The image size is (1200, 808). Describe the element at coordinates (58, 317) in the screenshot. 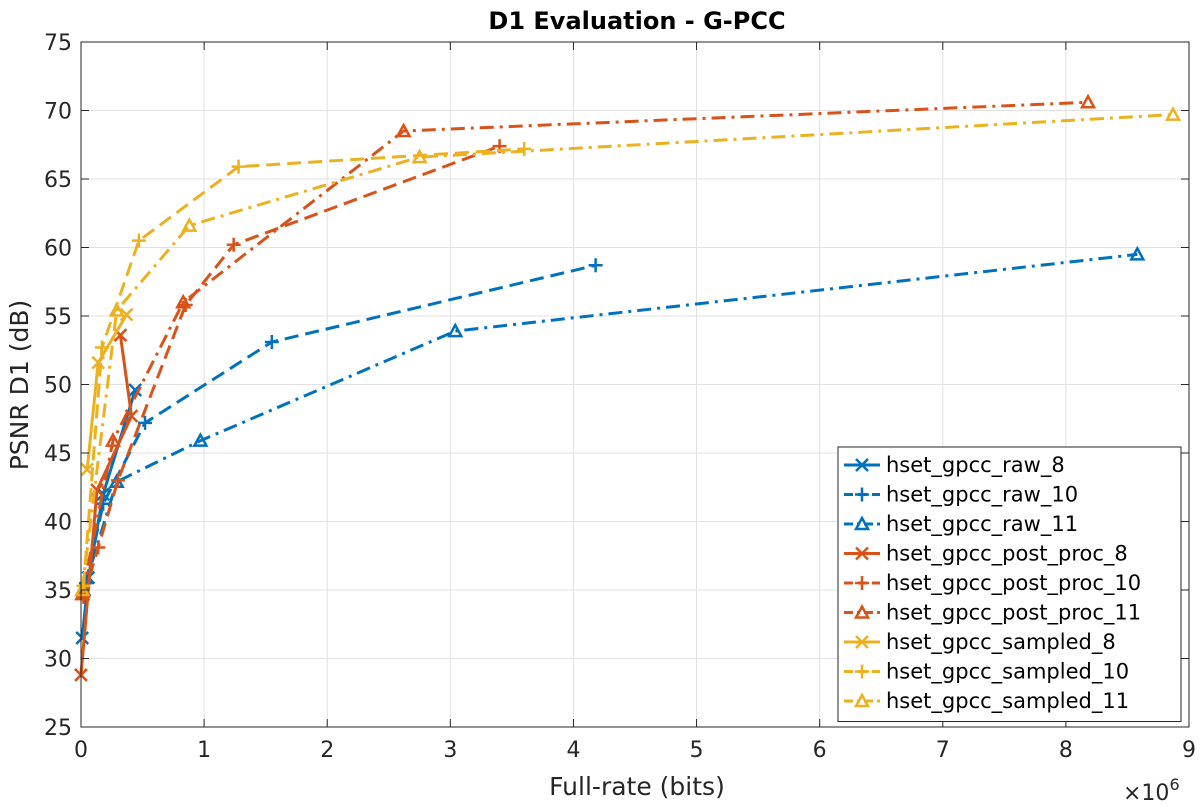

I see `y-tick-label: 55` at that location.